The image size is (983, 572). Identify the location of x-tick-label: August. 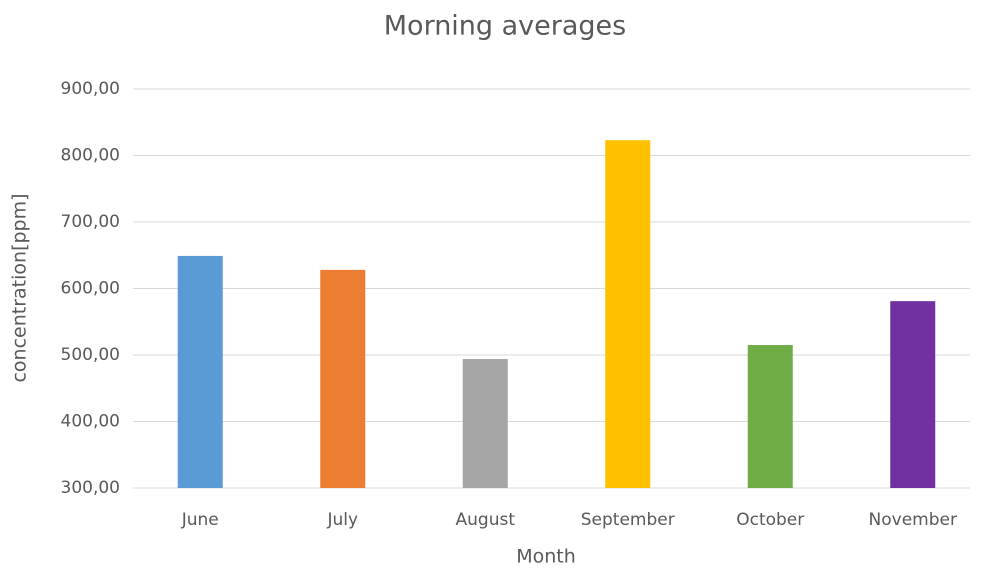
(486, 520).